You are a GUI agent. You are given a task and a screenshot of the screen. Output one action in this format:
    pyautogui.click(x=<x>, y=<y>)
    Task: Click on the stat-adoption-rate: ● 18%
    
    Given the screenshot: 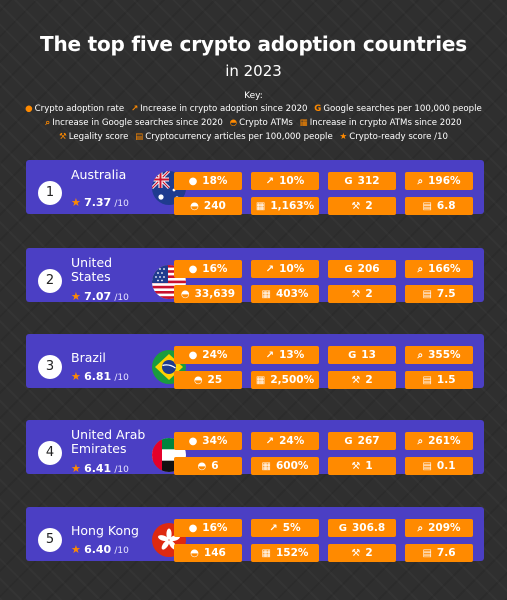 What is the action you would take?
    pyautogui.click(x=208, y=181)
    